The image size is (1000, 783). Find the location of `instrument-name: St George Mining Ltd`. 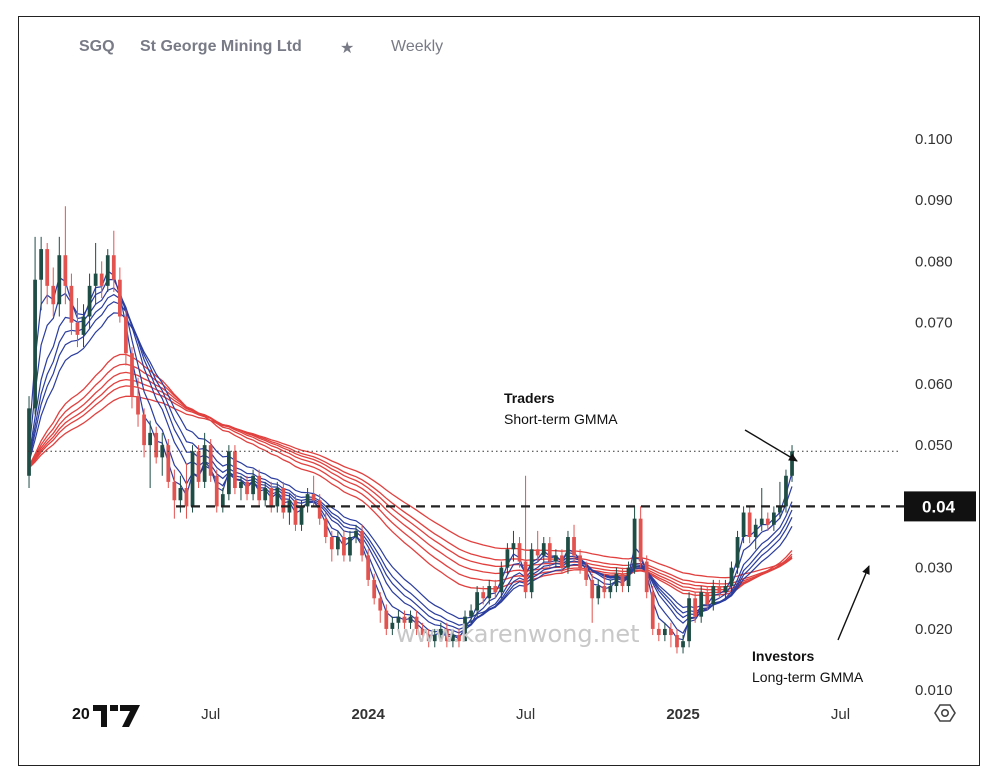

instrument-name: St George Mining Ltd is located at coordinates (221, 46).